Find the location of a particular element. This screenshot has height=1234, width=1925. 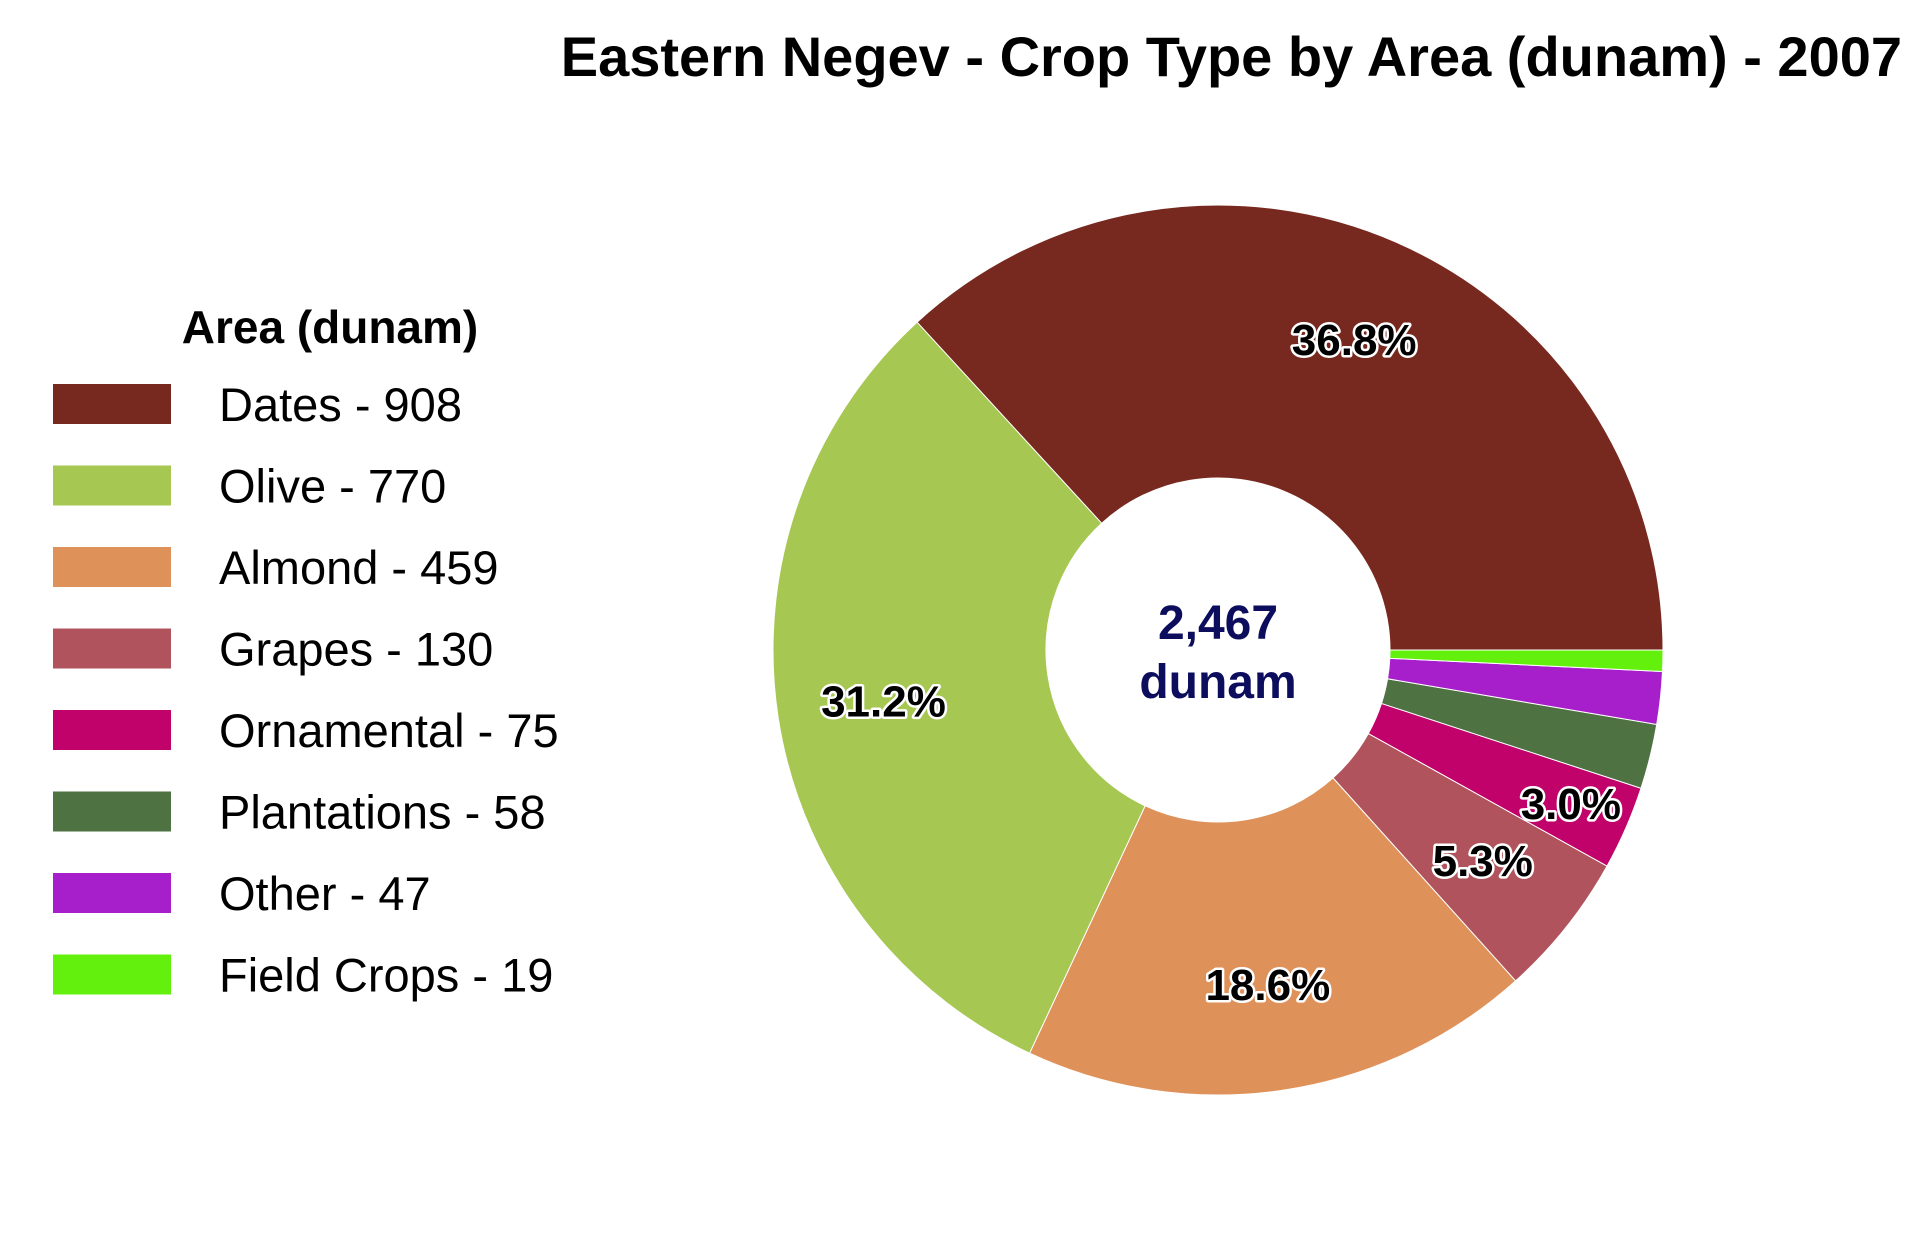

pct-label-grapes: 5.3% is located at coordinates (1483, 861).